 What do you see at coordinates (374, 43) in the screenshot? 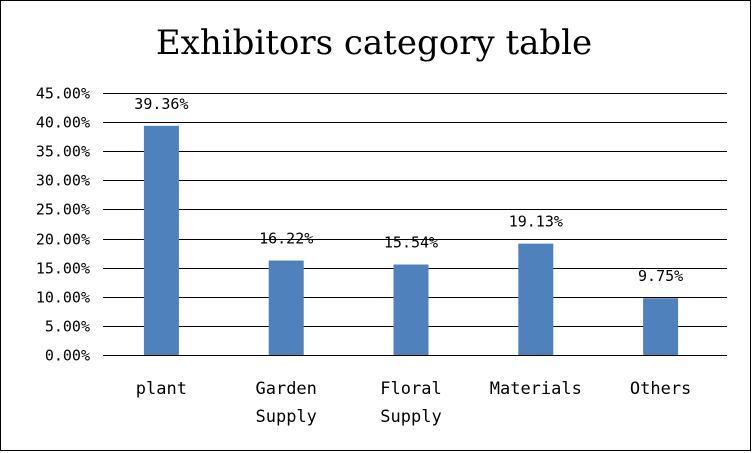
I see `chart-title: Exhibitors category table` at bounding box center [374, 43].